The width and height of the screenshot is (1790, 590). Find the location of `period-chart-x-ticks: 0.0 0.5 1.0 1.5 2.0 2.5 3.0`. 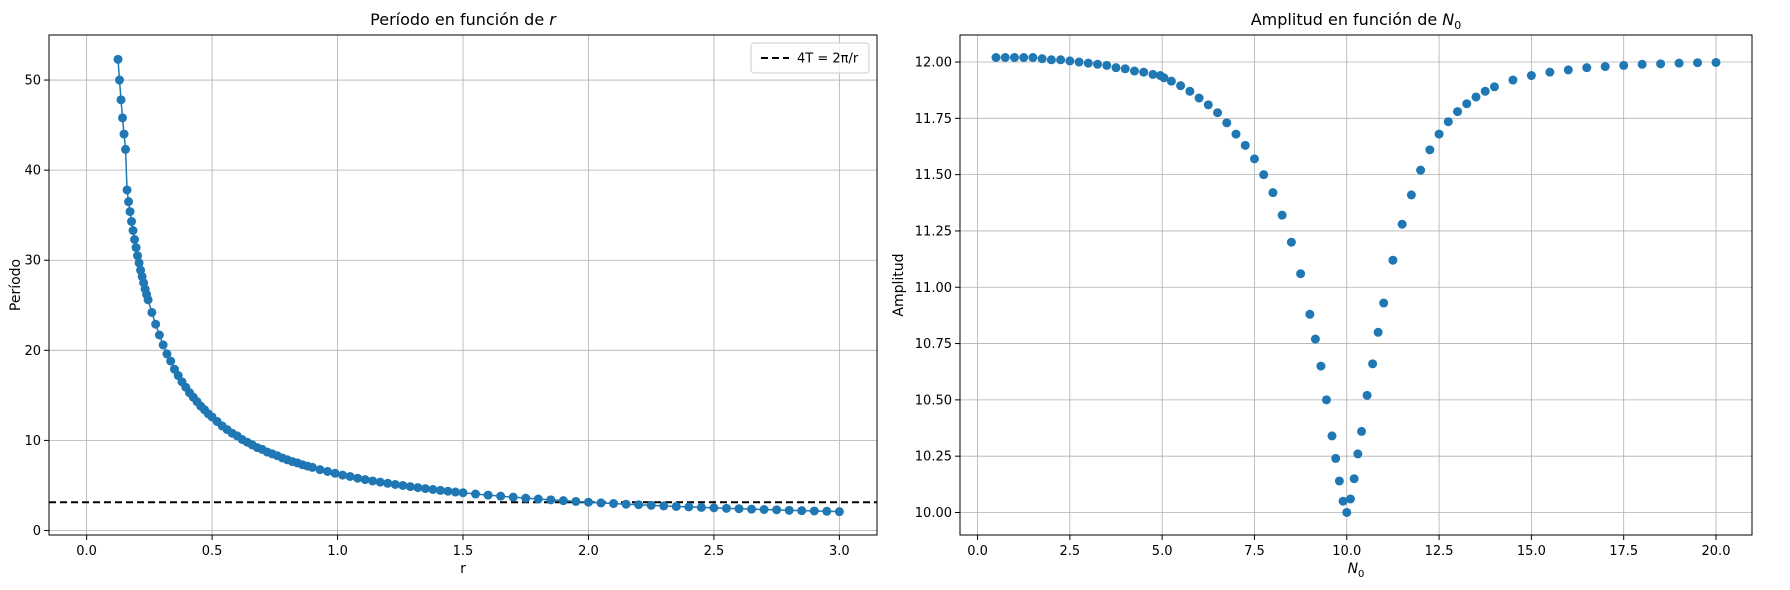

period-chart-x-ticks: 0.0 0.5 1.0 1.5 2.0 2.5 3.0 is located at coordinates (463, 547).